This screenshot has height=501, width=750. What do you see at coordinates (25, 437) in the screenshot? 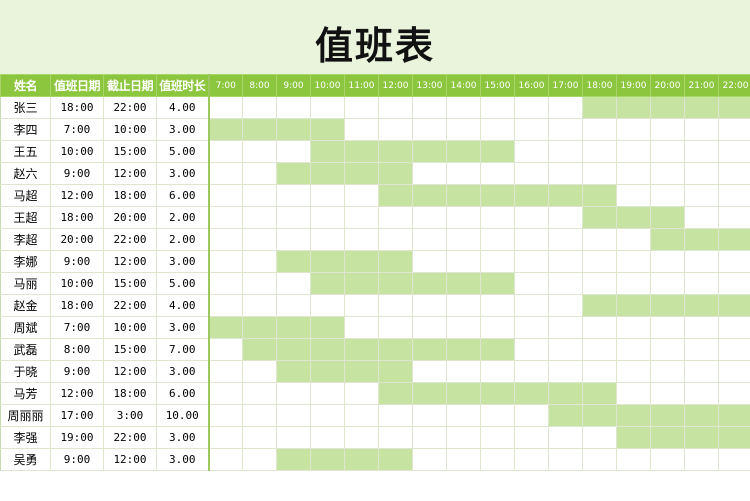
I see `cell-name: 李强` at bounding box center [25, 437].